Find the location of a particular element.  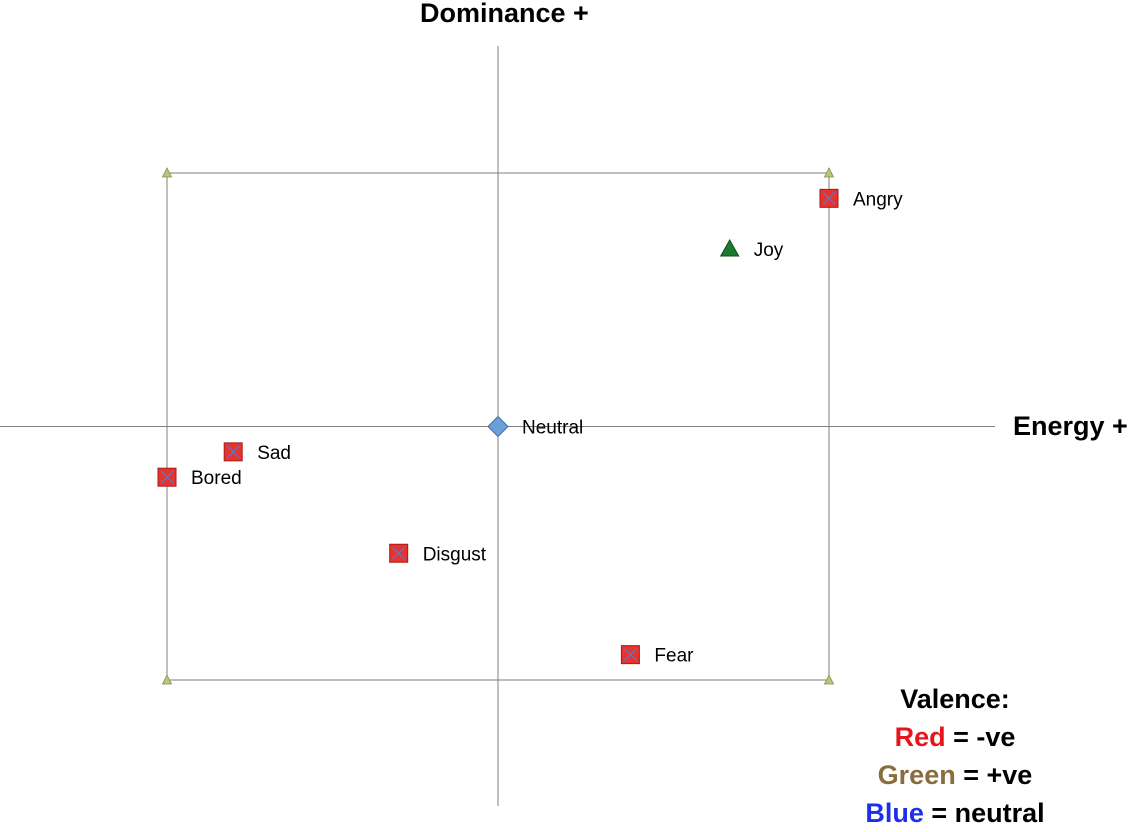

point-fear is located at coordinates (630, 655).